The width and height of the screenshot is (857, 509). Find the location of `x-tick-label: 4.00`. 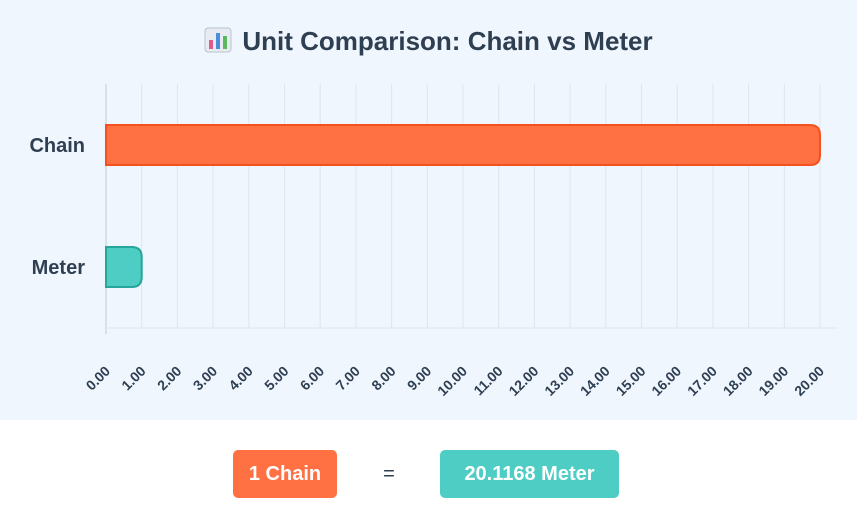

x-tick-label: 4.00 is located at coordinates (240, 378).